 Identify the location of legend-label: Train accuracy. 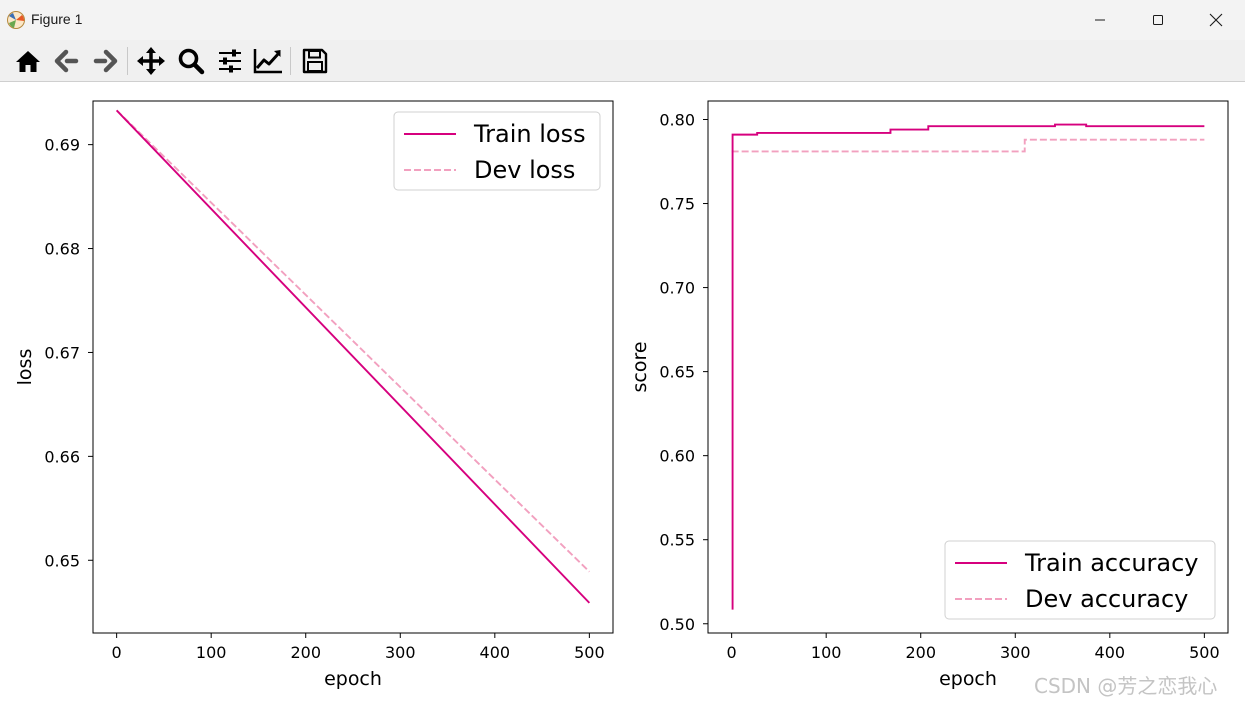
(1111, 563).